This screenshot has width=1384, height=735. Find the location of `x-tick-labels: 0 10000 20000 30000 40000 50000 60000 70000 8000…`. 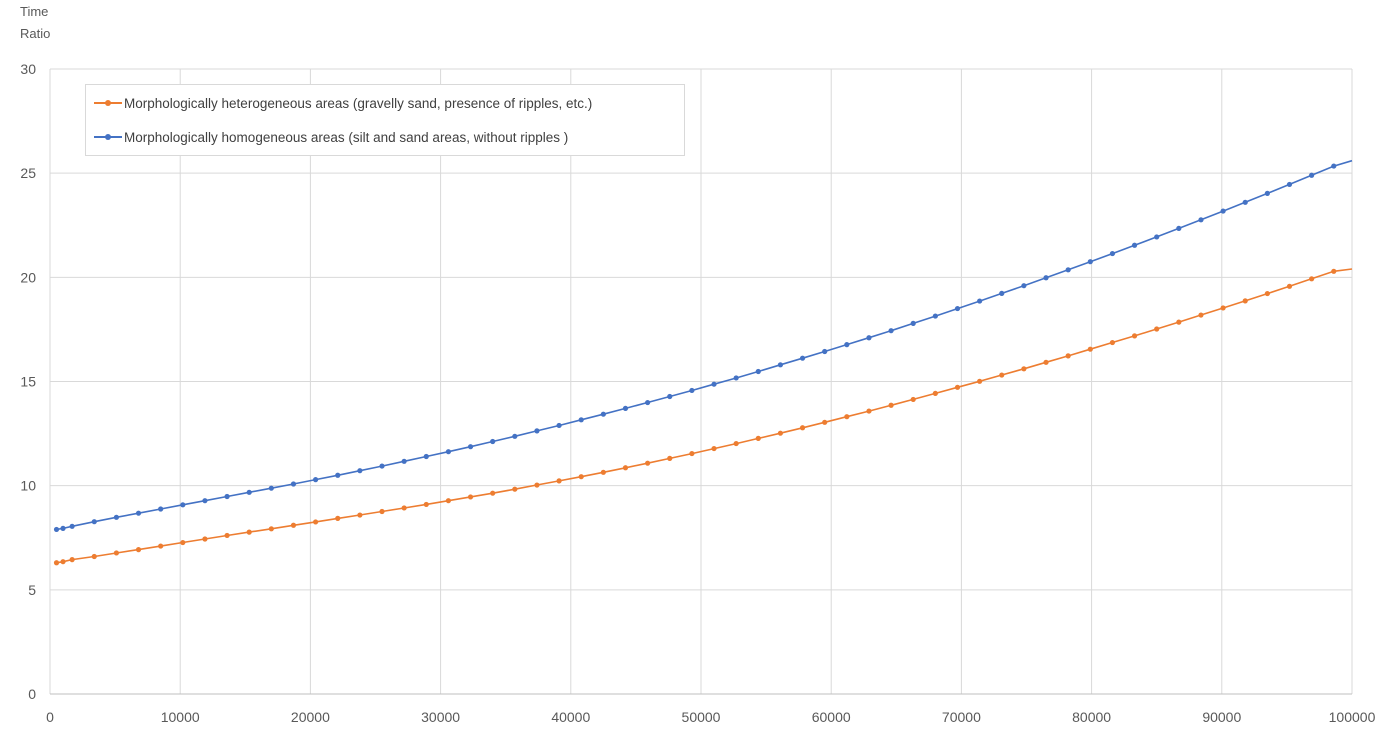

x-tick-labels: 0 10000 20000 30000 40000 50000 60000 70000 8000… is located at coordinates (710, 717).